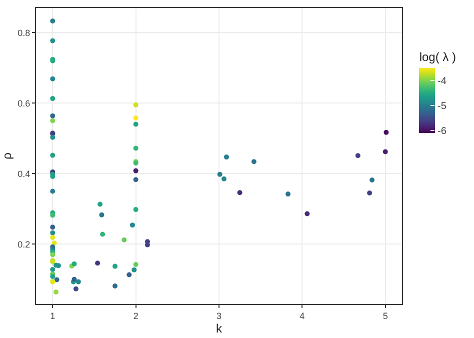  Describe the element at coordinates (24, 103) in the screenshot. I see `y-tick-label: 0.6` at that location.